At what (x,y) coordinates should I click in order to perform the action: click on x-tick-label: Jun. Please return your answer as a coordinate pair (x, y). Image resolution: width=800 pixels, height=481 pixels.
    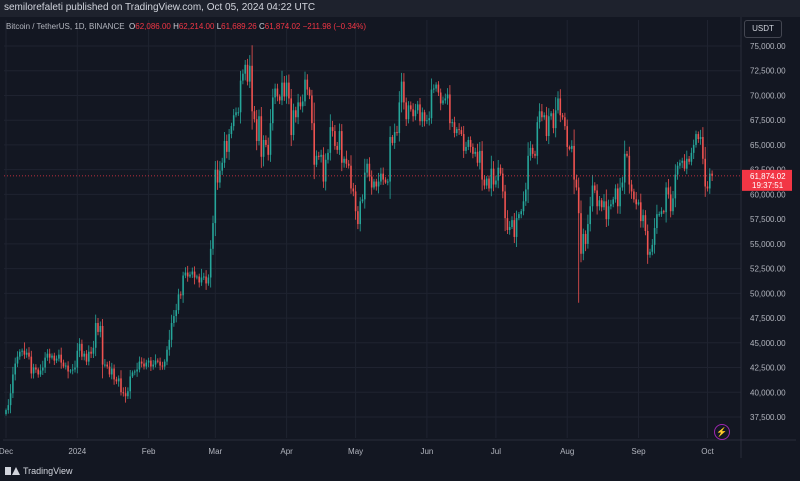
    Looking at the image, I should click on (426, 451).